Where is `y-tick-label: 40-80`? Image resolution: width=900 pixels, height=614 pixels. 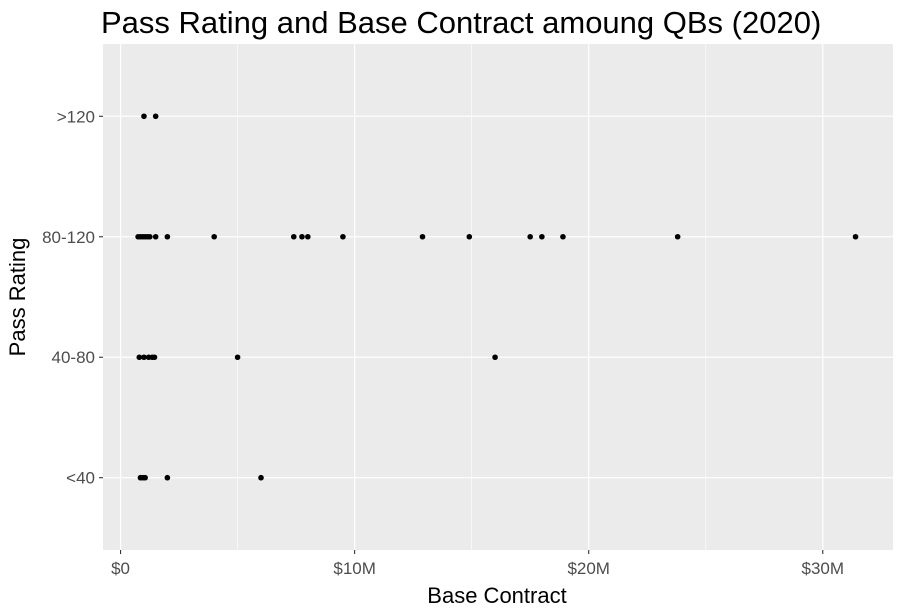
y-tick-label: 40-80 is located at coordinates (73, 357).